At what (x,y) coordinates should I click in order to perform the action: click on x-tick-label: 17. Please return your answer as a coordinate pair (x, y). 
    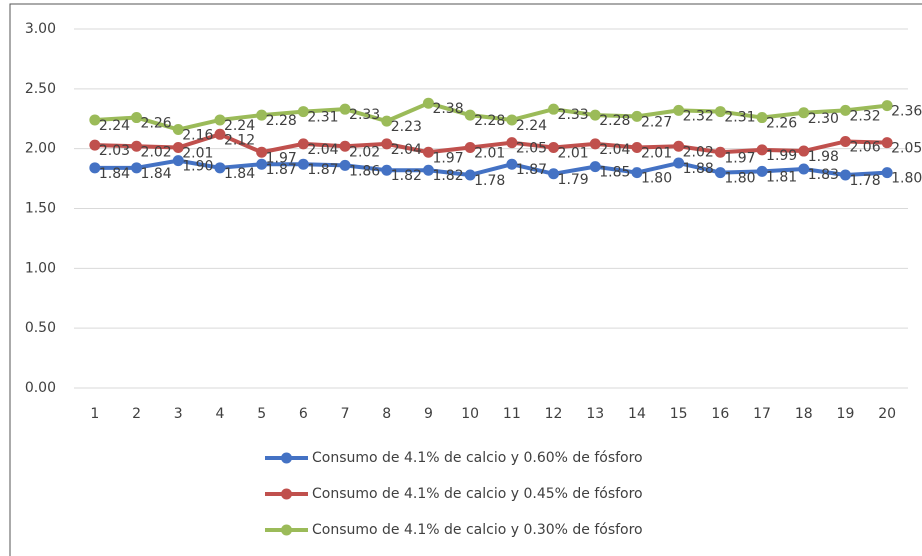
    Looking at the image, I should click on (762, 414).